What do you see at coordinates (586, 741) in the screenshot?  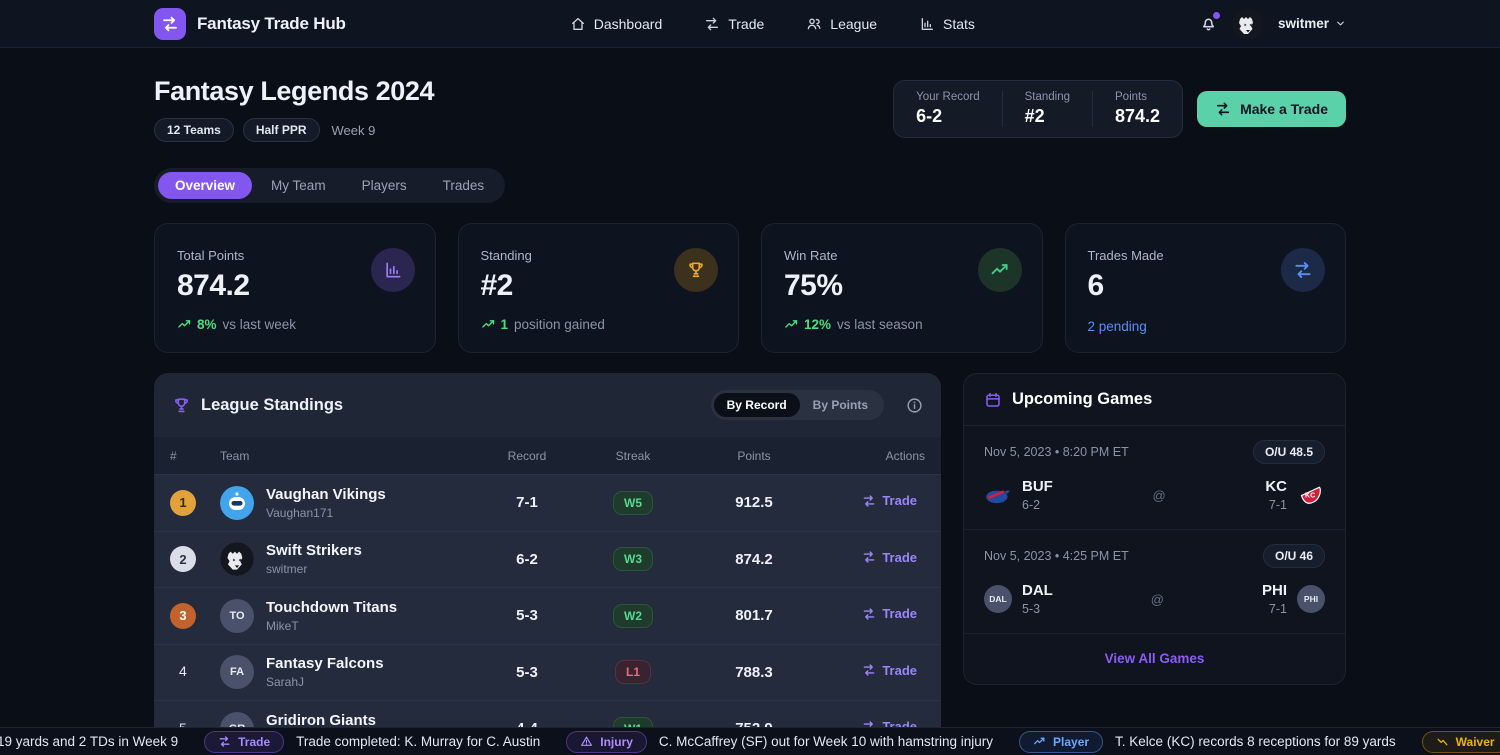 I see `warning-icon` at bounding box center [586, 741].